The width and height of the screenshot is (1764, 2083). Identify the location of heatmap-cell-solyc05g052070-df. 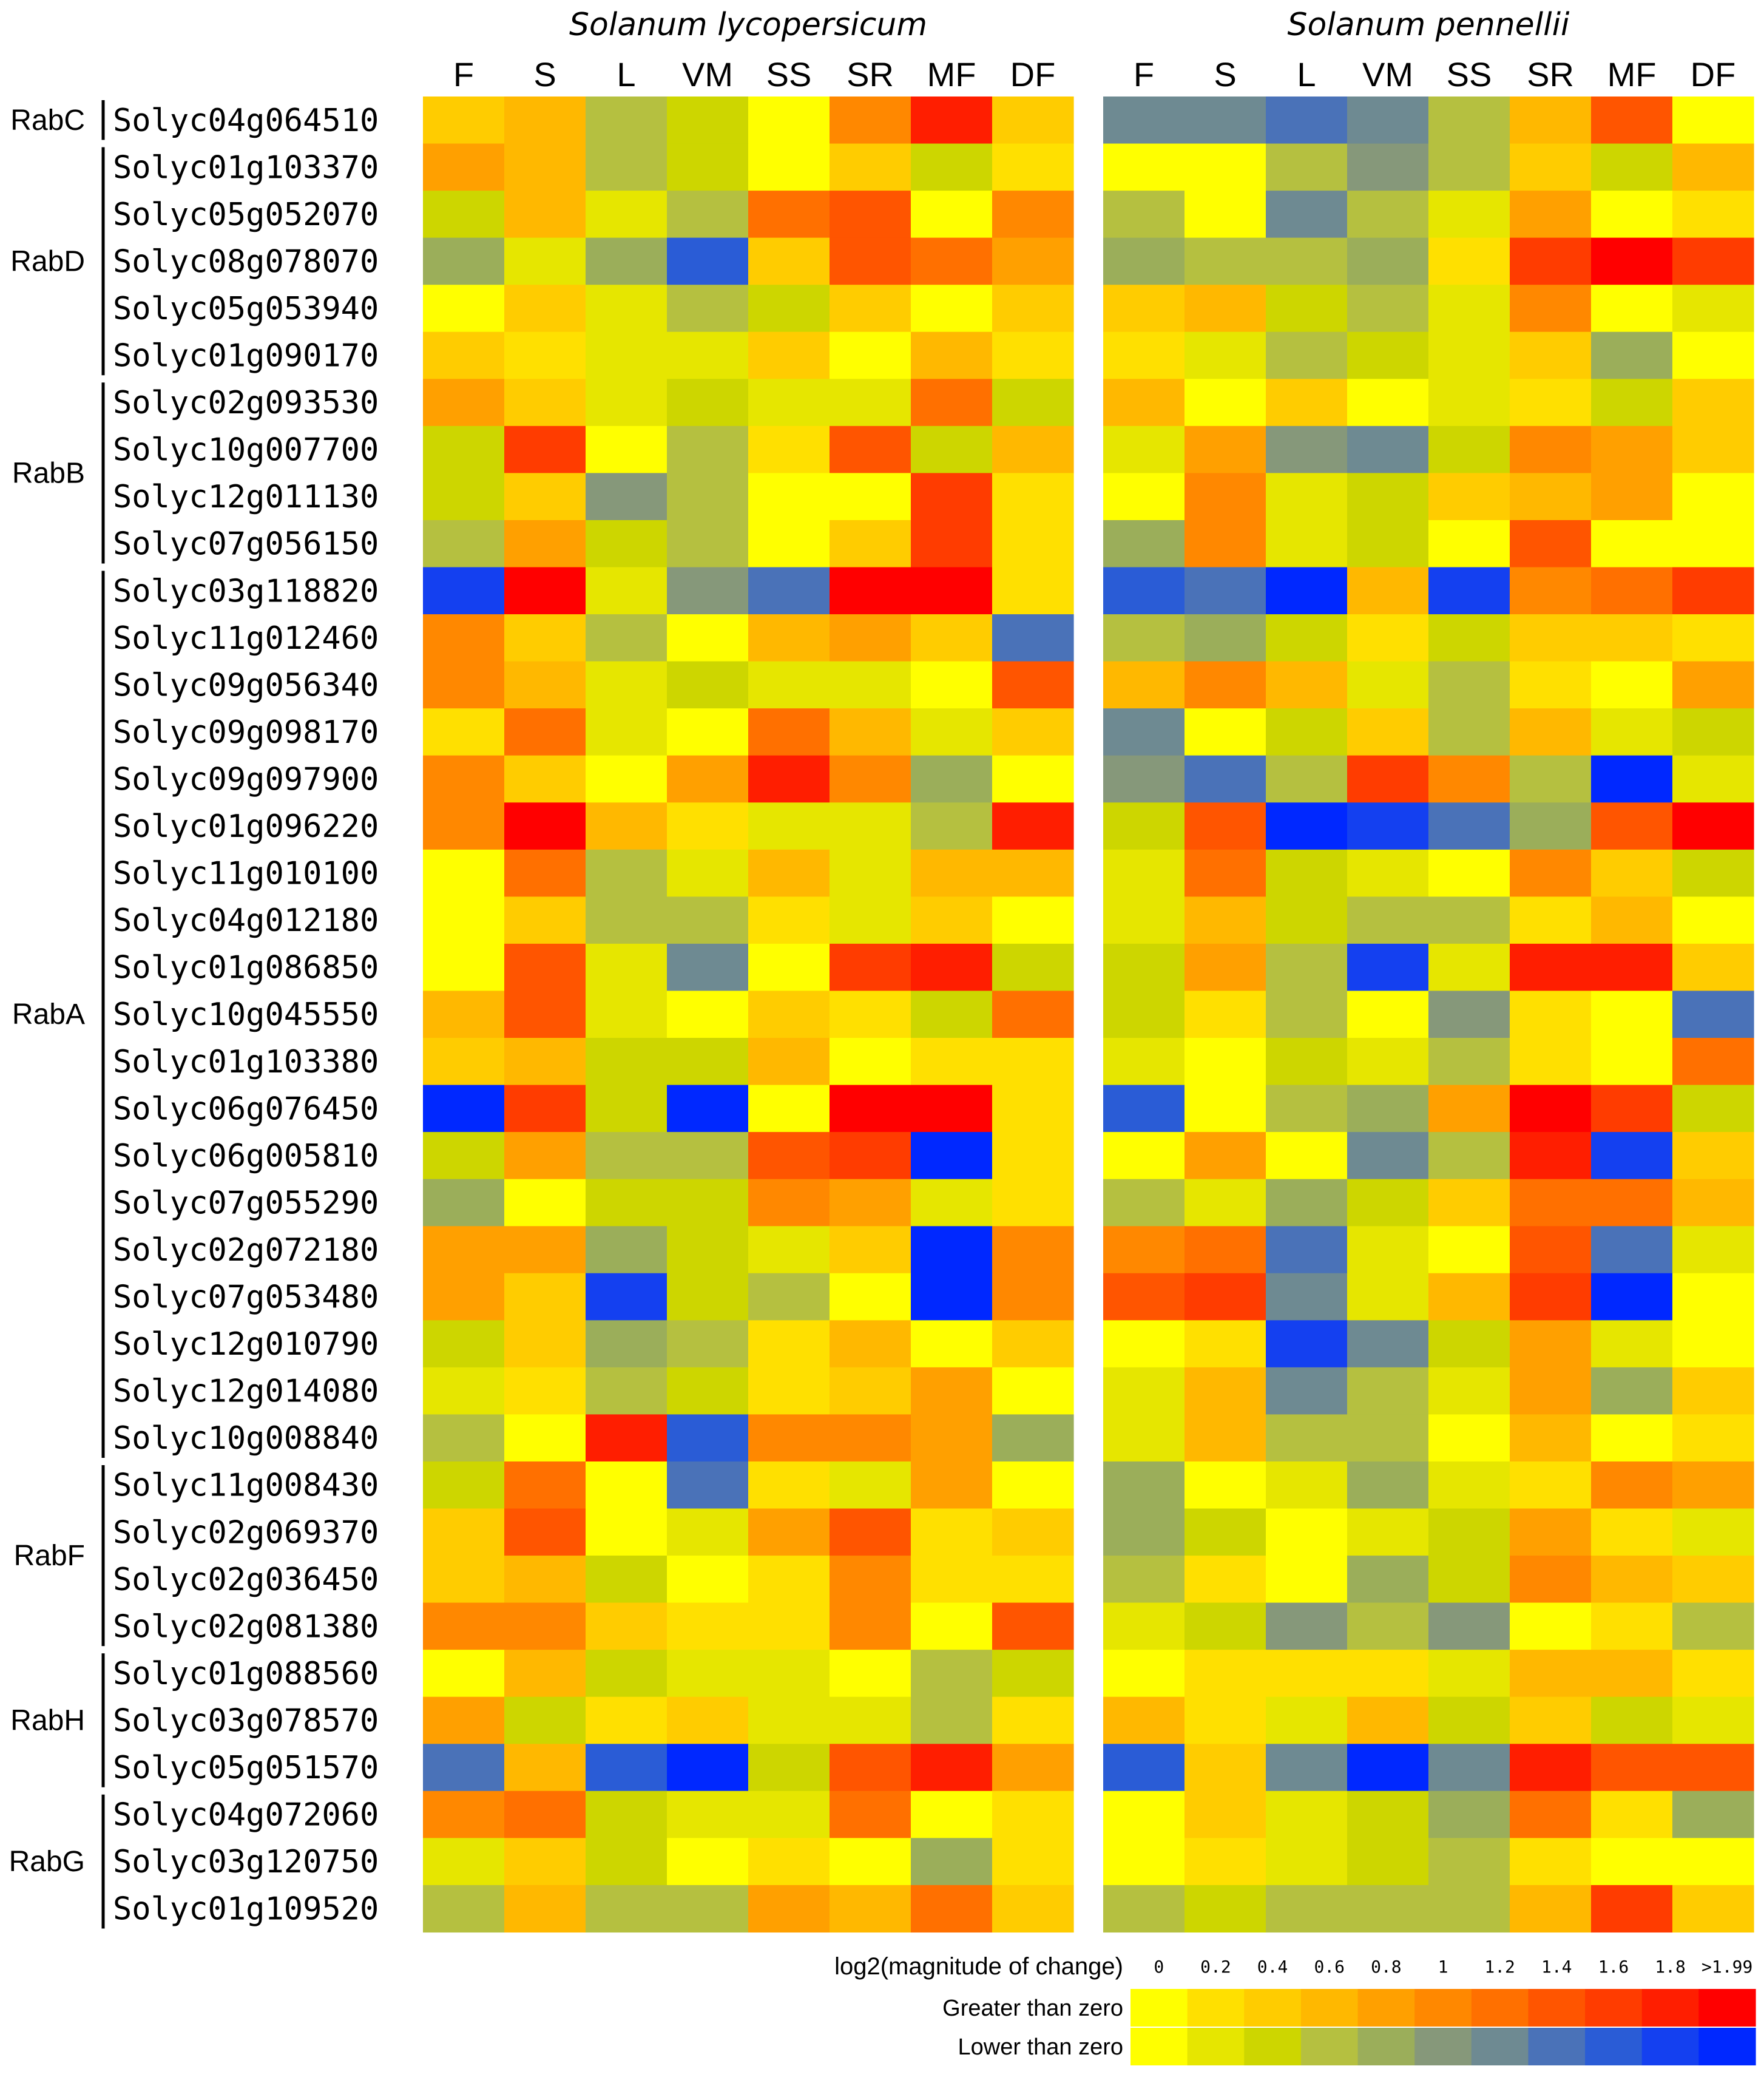
(1033, 215).